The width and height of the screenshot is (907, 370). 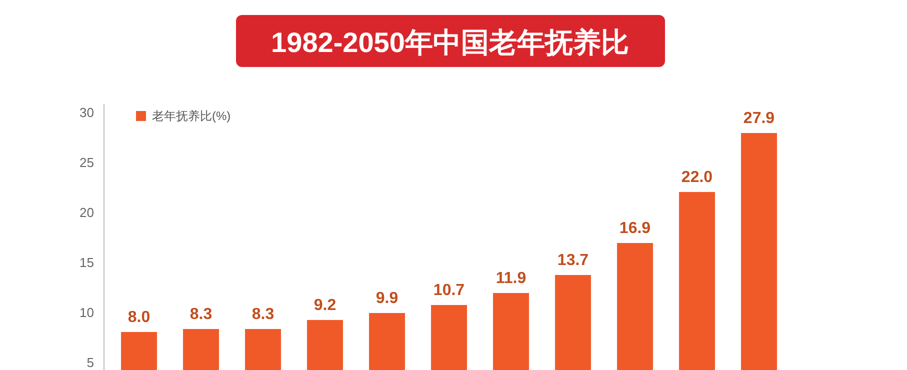 I want to click on data-label: 16.9, so click(x=635, y=228).